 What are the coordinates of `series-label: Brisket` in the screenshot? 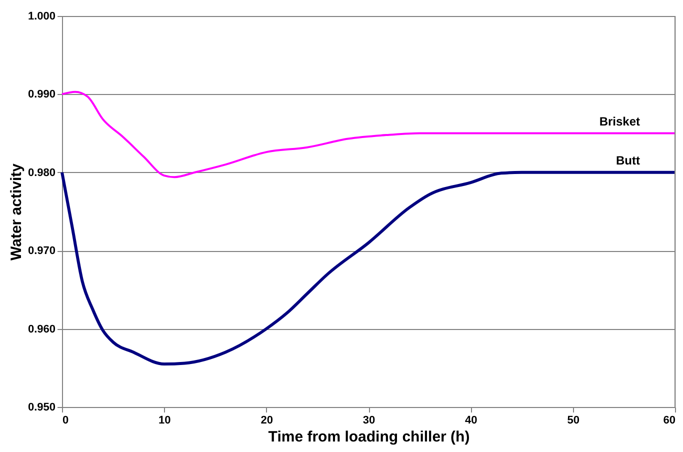 It's located at (619, 121).